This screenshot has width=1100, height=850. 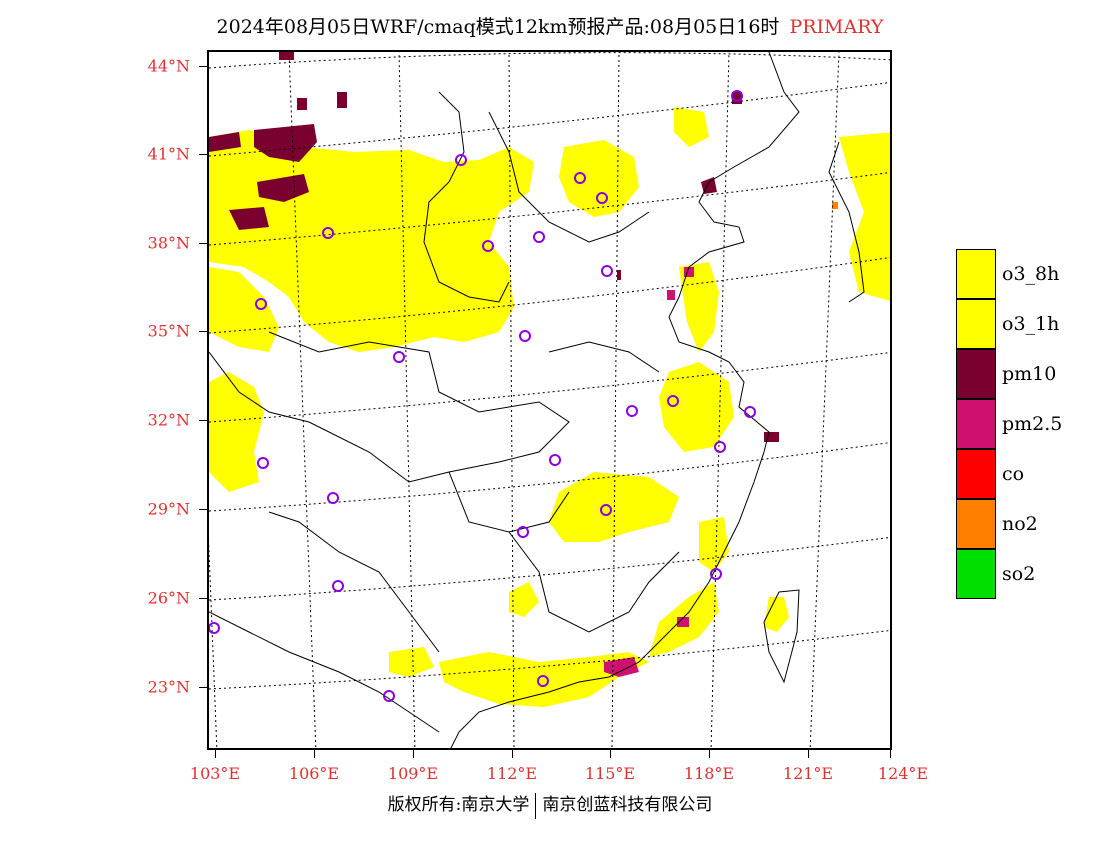 What do you see at coordinates (627, 805) in the screenshot?
I see `copyright-company: 南京创蓝科技有限公司` at bounding box center [627, 805].